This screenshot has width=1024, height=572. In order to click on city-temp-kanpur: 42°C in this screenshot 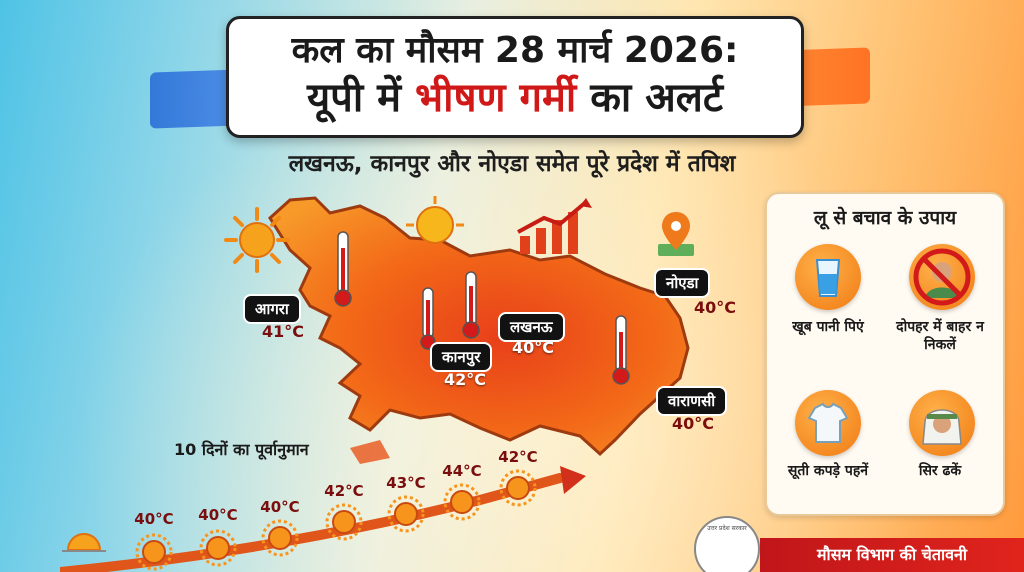, I will do `click(465, 379)`.